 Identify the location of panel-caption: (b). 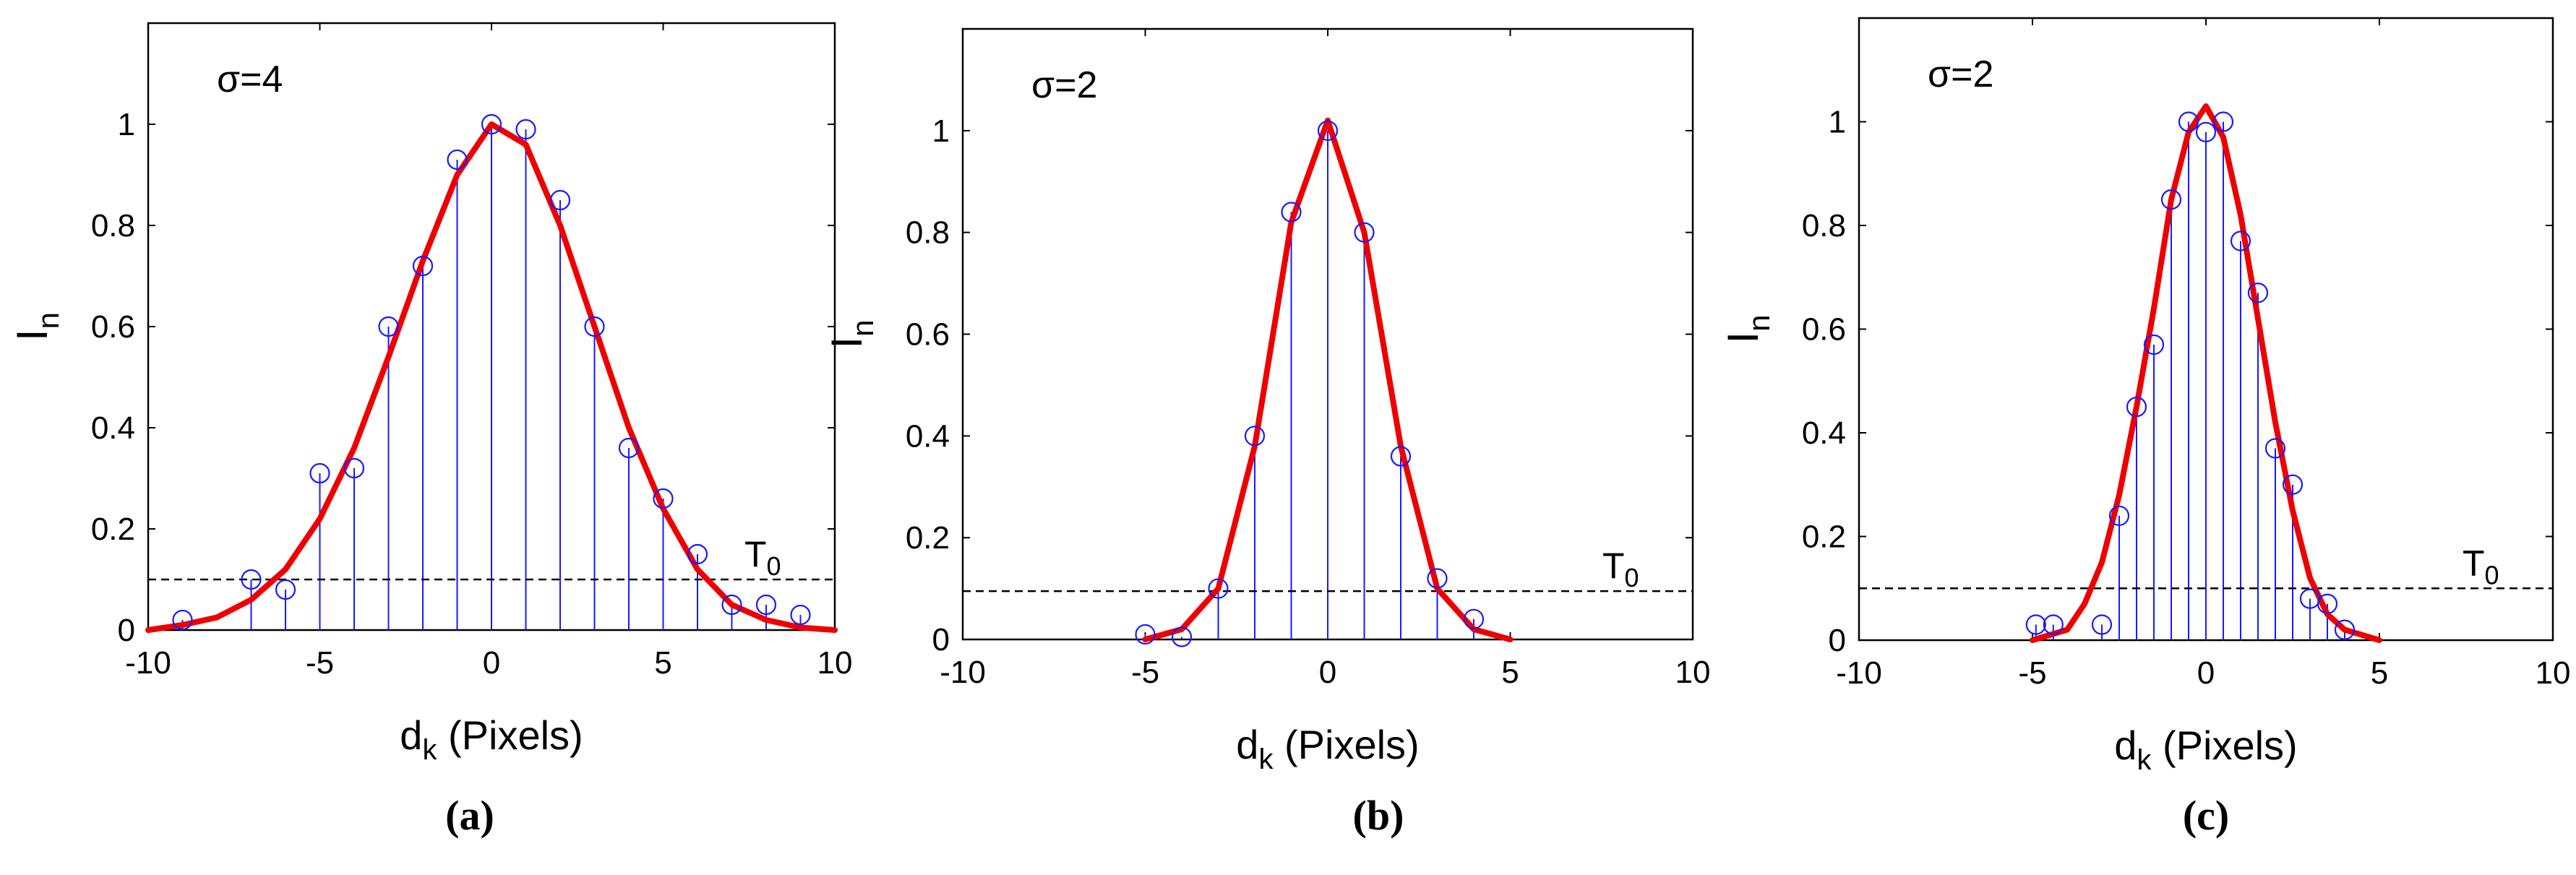
(1379, 815).